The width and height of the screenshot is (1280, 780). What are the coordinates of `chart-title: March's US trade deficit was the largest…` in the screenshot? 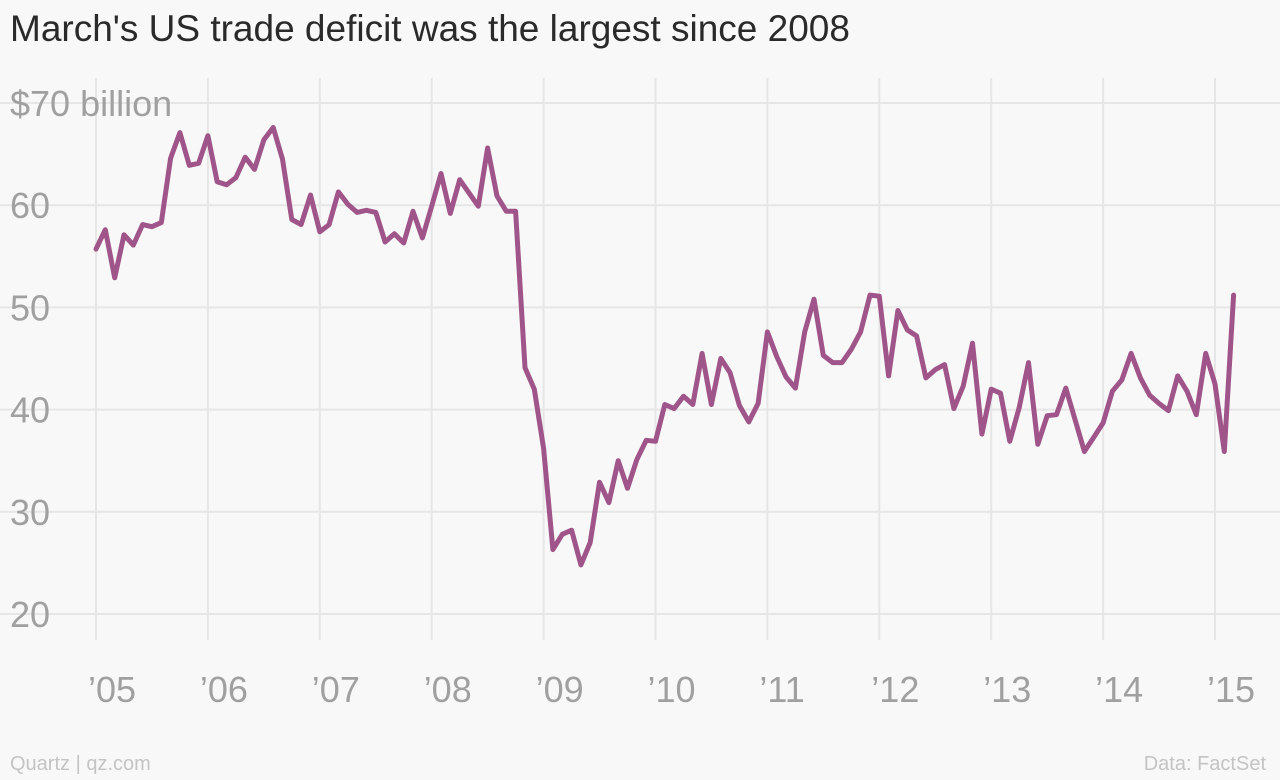 It's located at (430, 28).